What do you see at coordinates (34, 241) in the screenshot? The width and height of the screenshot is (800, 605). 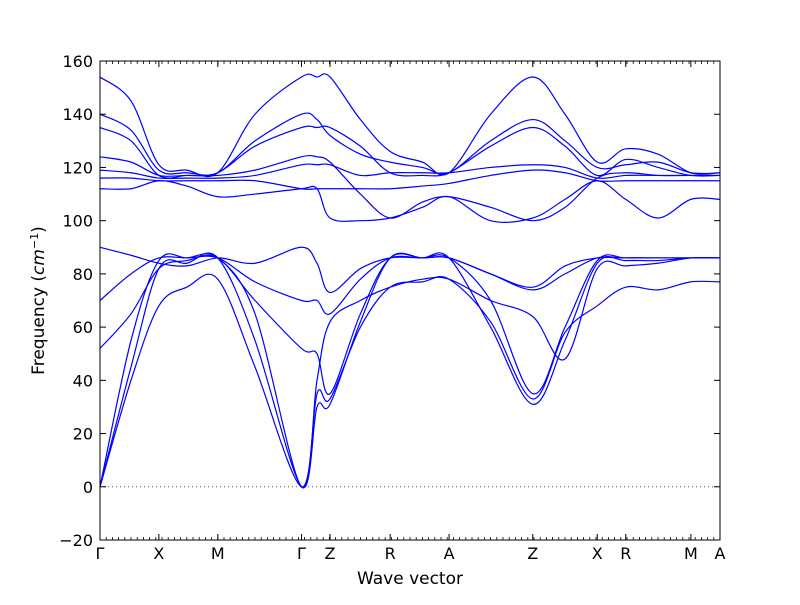 I see `y-axis-label-exponent: −1` at bounding box center [34, 241].